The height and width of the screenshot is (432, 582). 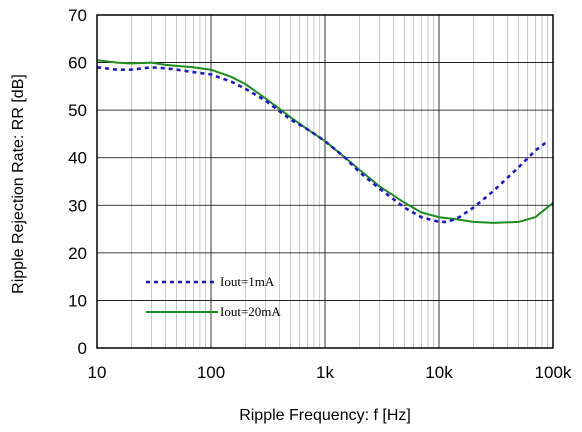 What do you see at coordinates (77, 15) in the screenshot?
I see `y-tick-label: 70` at bounding box center [77, 15].